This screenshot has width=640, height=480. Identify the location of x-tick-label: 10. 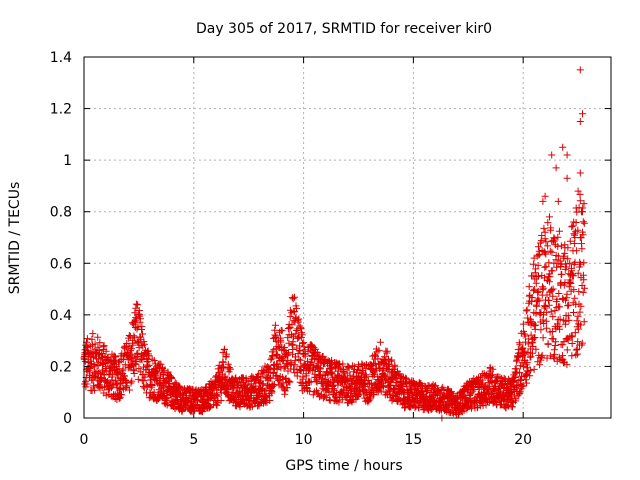
(304, 440).